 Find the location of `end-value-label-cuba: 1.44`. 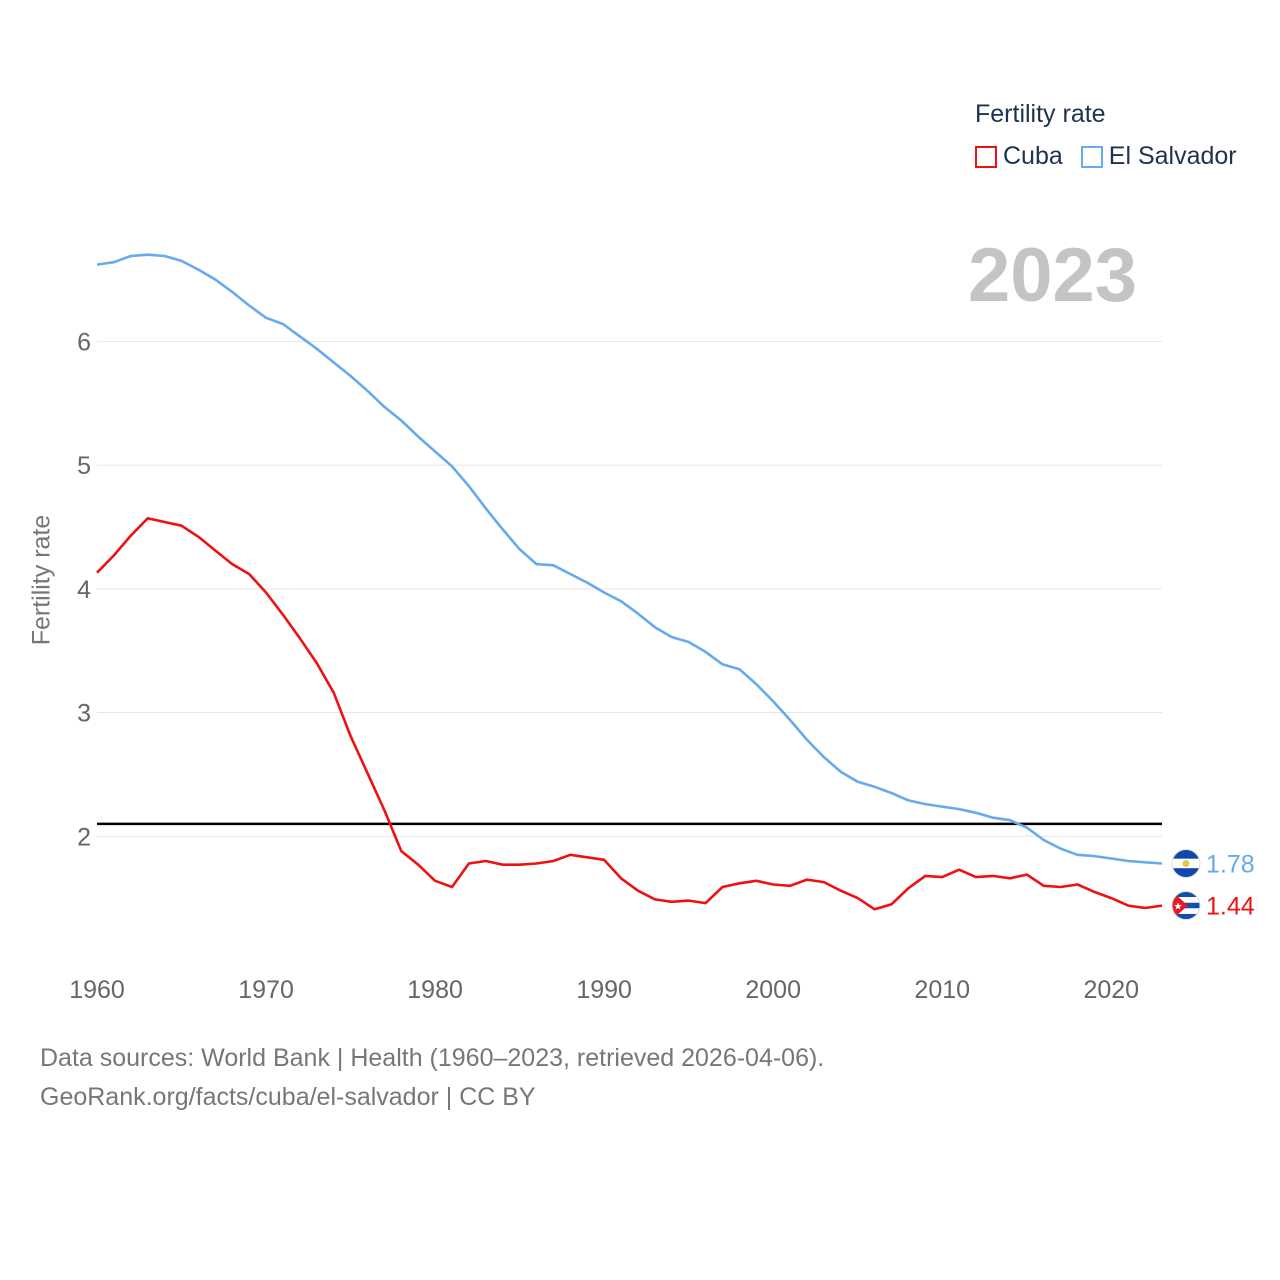

end-value-label-cuba: 1.44 is located at coordinates (1230, 907).